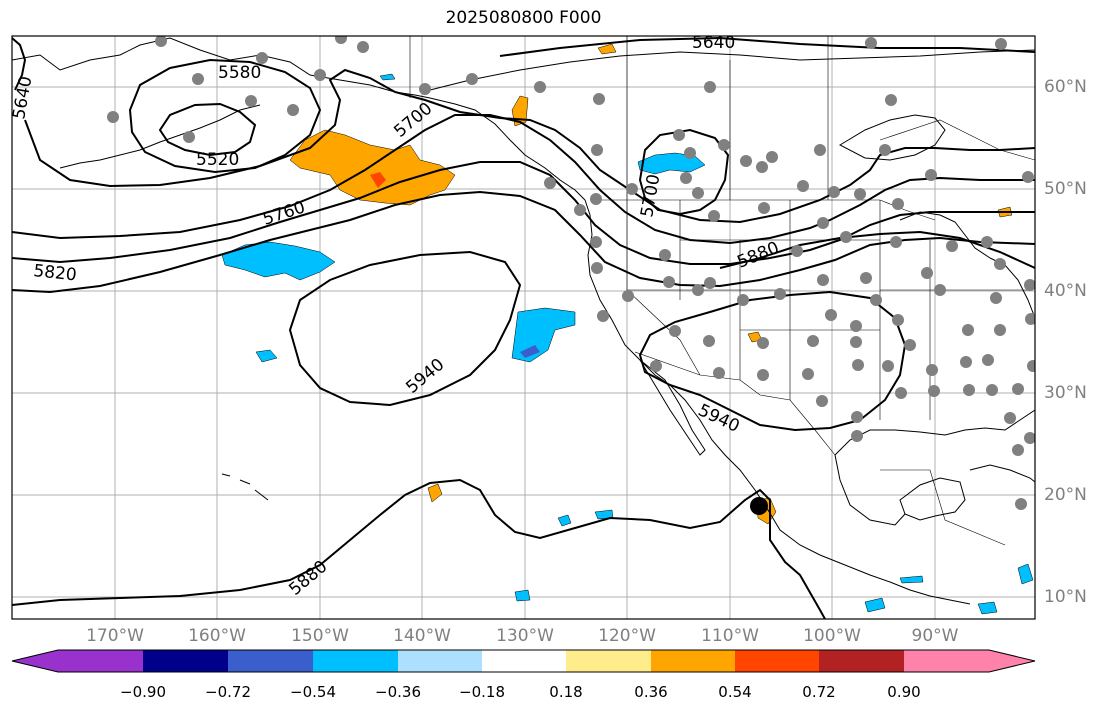 Image resolution: width=1105 pixels, height=712 pixels. I want to click on highlight-marker, so click(759, 506).